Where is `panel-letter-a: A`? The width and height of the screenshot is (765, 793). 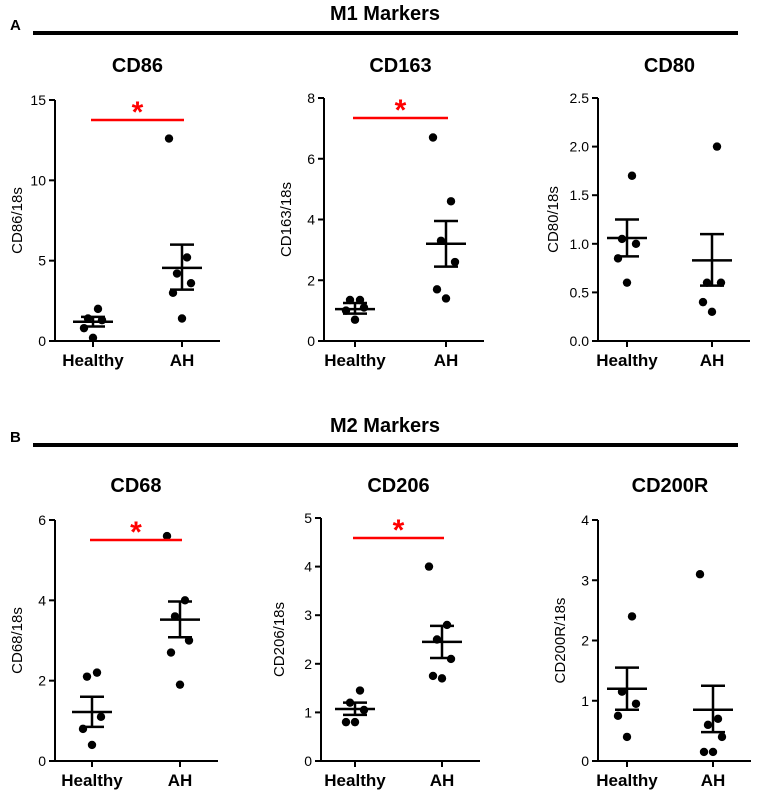 panel-letter-a: A is located at coordinates (15, 25).